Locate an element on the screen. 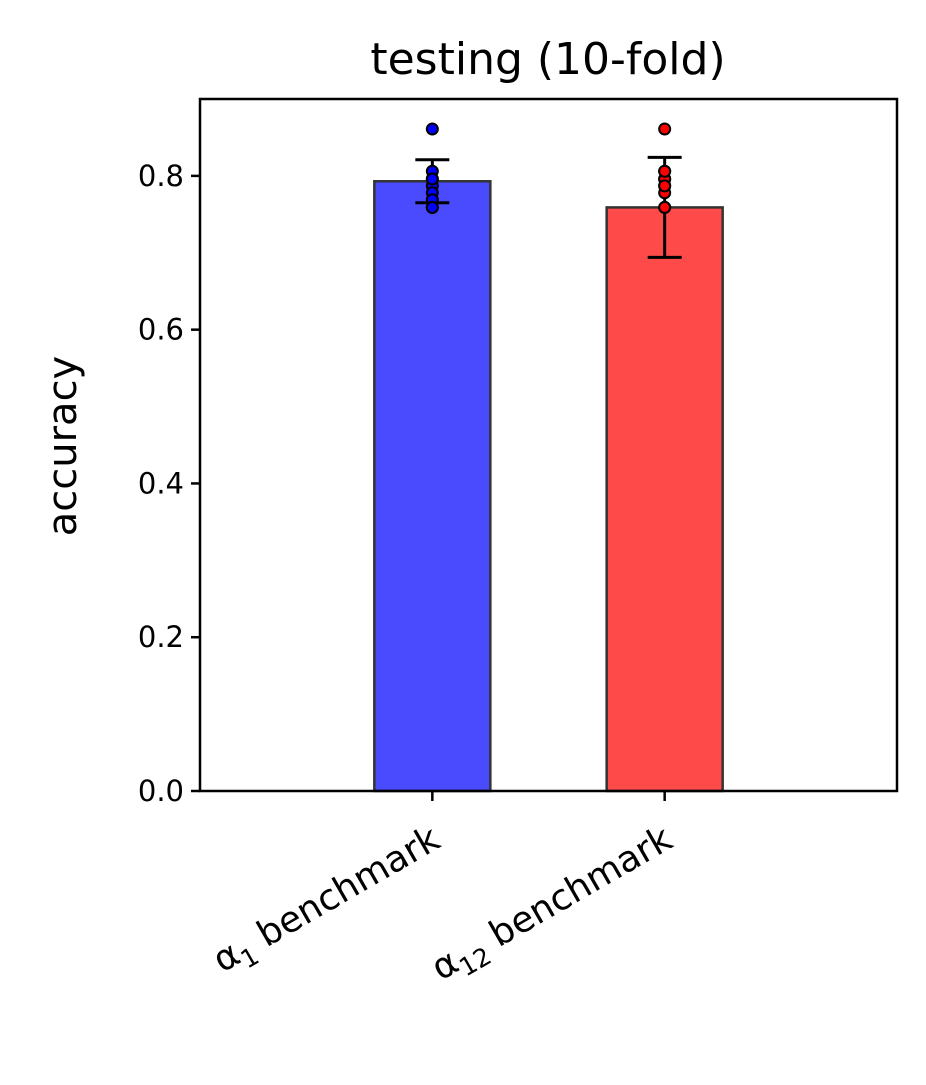 This screenshot has width=926, height=1085. y-axis-ticks: 0.0 0.2 0.4 0.6 0.8 is located at coordinates (169, 483).